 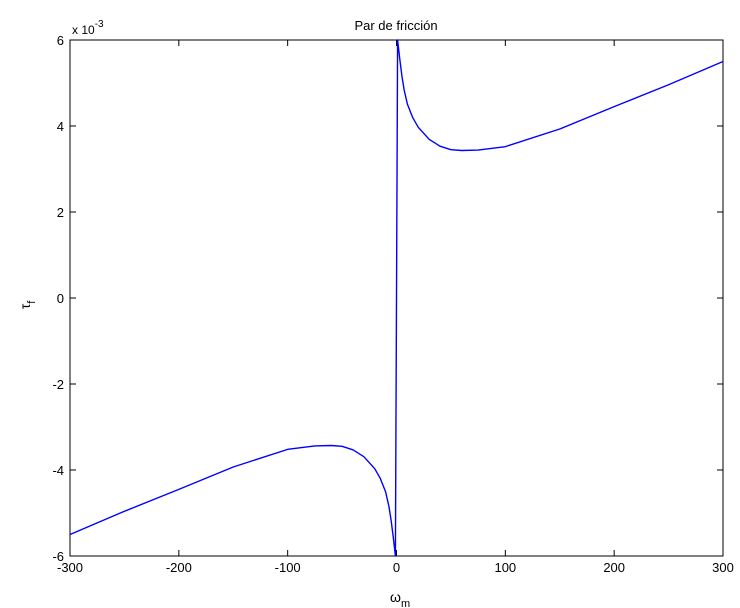 What do you see at coordinates (60, 126) in the screenshot?
I see `y-tick-label: 4` at bounding box center [60, 126].